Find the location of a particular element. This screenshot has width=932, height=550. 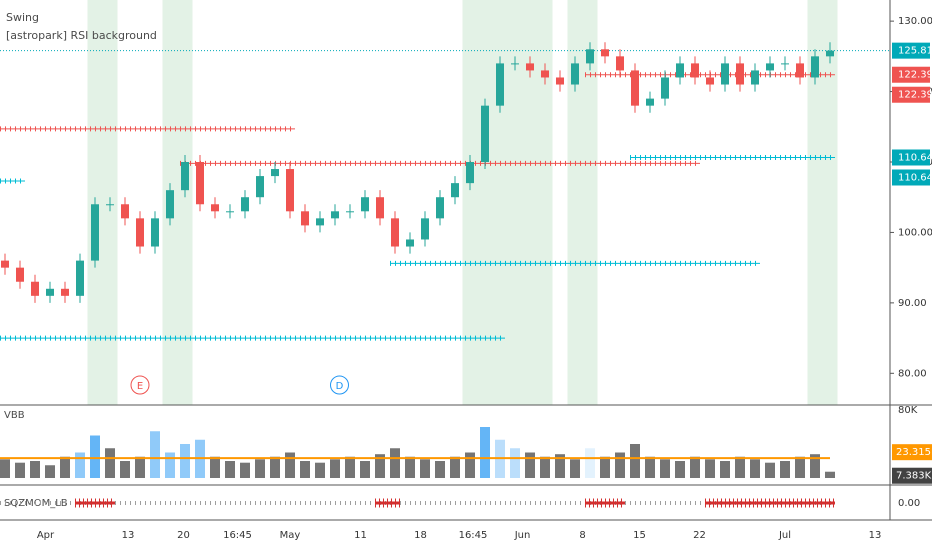

event-marker is located at coordinates (339, 385).